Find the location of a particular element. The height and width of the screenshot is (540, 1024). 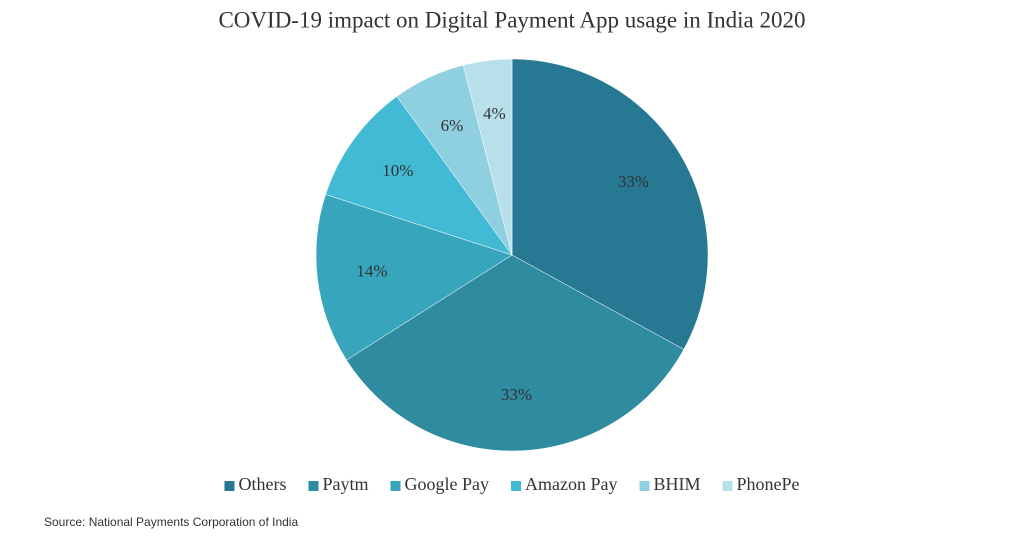

legend-label: Amazon Pay is located at coordinates (571, 484).